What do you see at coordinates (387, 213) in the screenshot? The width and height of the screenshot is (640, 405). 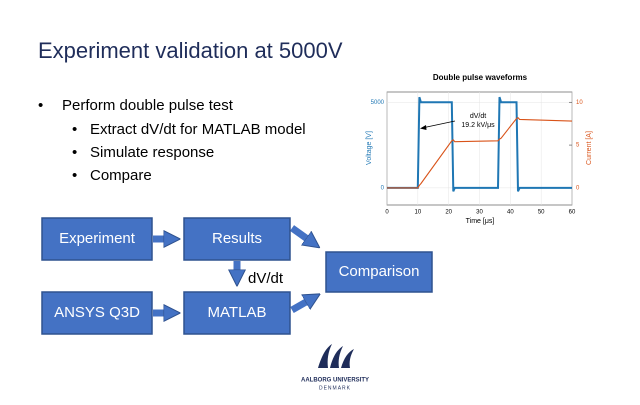 I see `x-tick-label: 0` at bounding box center [387, 213].